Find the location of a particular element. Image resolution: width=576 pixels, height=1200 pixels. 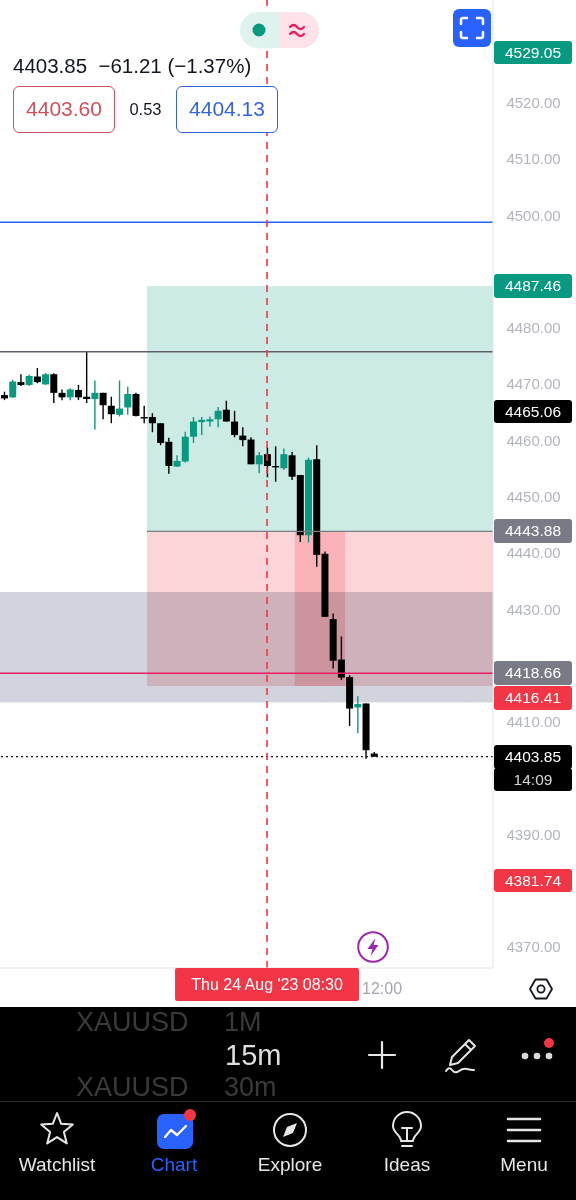

text: 4465.06 is located at coordinates (533, 411).